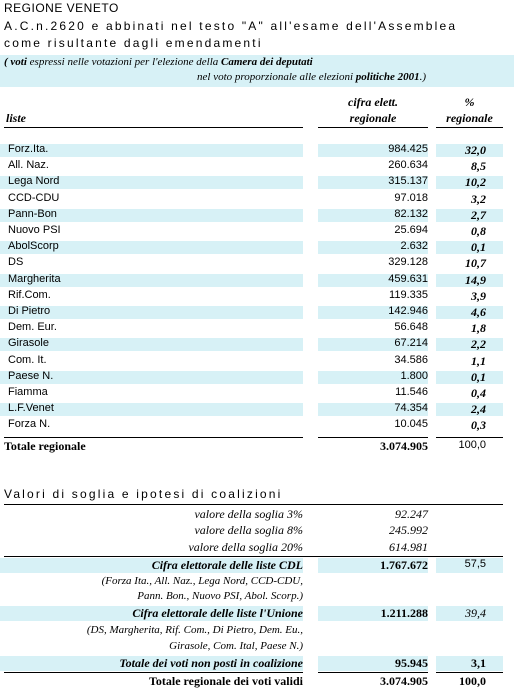 The height and width of the screenshot is (692, 514). I want to click on party-percent: 1,8, so click(478, 328).